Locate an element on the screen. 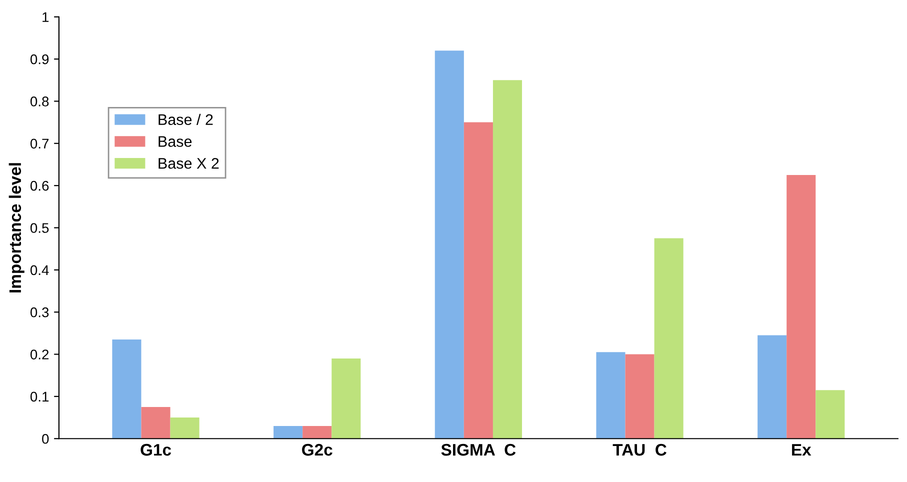 The width and height of the screenshot is (907, 482). legend-label: Base / 2 is located at coordinates (185, 120).